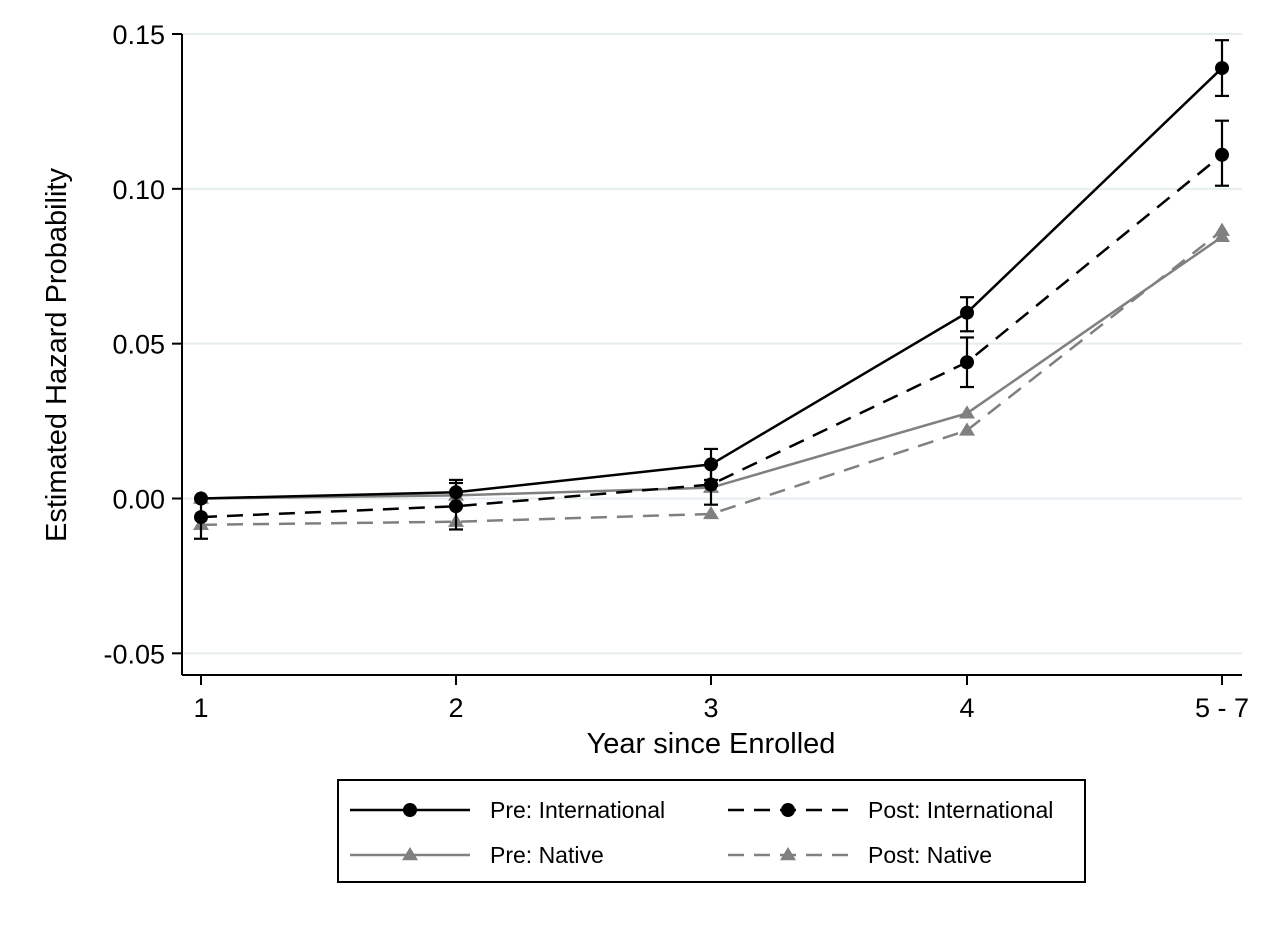 This screenshot has height=928, width=1276. Describe the element at coordinates (138, 345) in the screenshot. I see `y-tick-label: 0.05` at that location.